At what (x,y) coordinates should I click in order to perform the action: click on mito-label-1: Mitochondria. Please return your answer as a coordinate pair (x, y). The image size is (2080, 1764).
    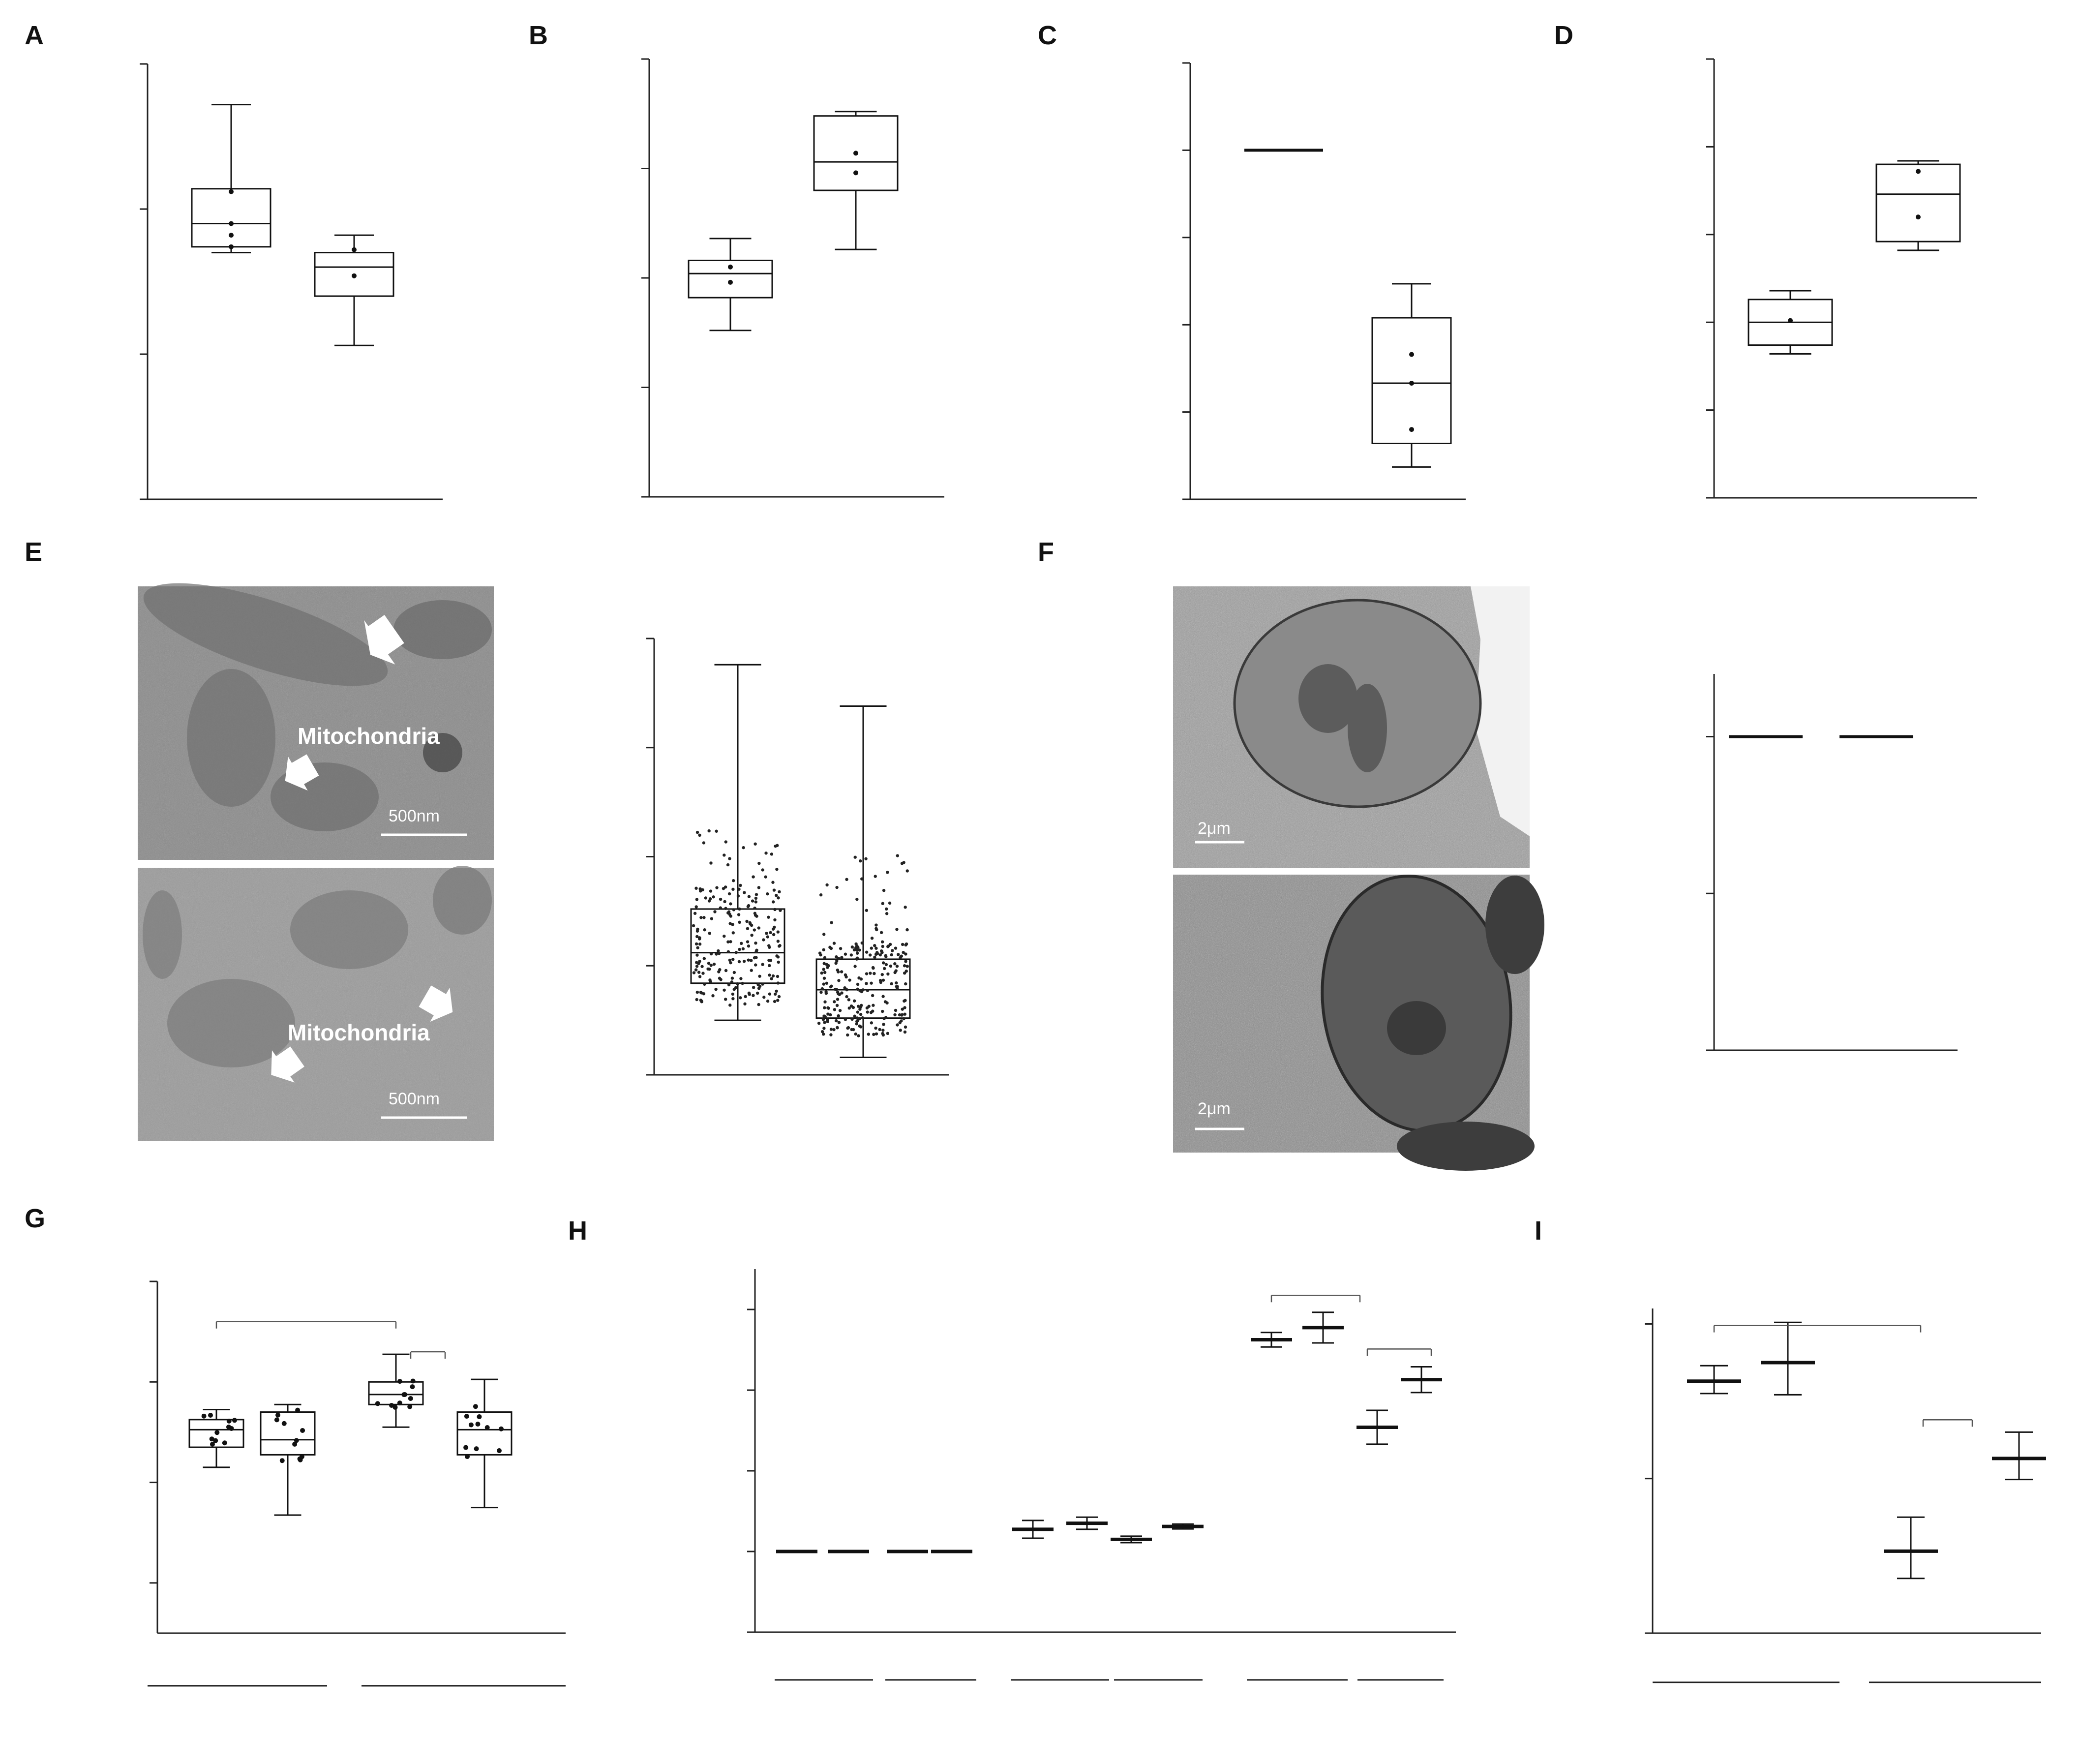
    Looking at the image, I should click on (369, 736).